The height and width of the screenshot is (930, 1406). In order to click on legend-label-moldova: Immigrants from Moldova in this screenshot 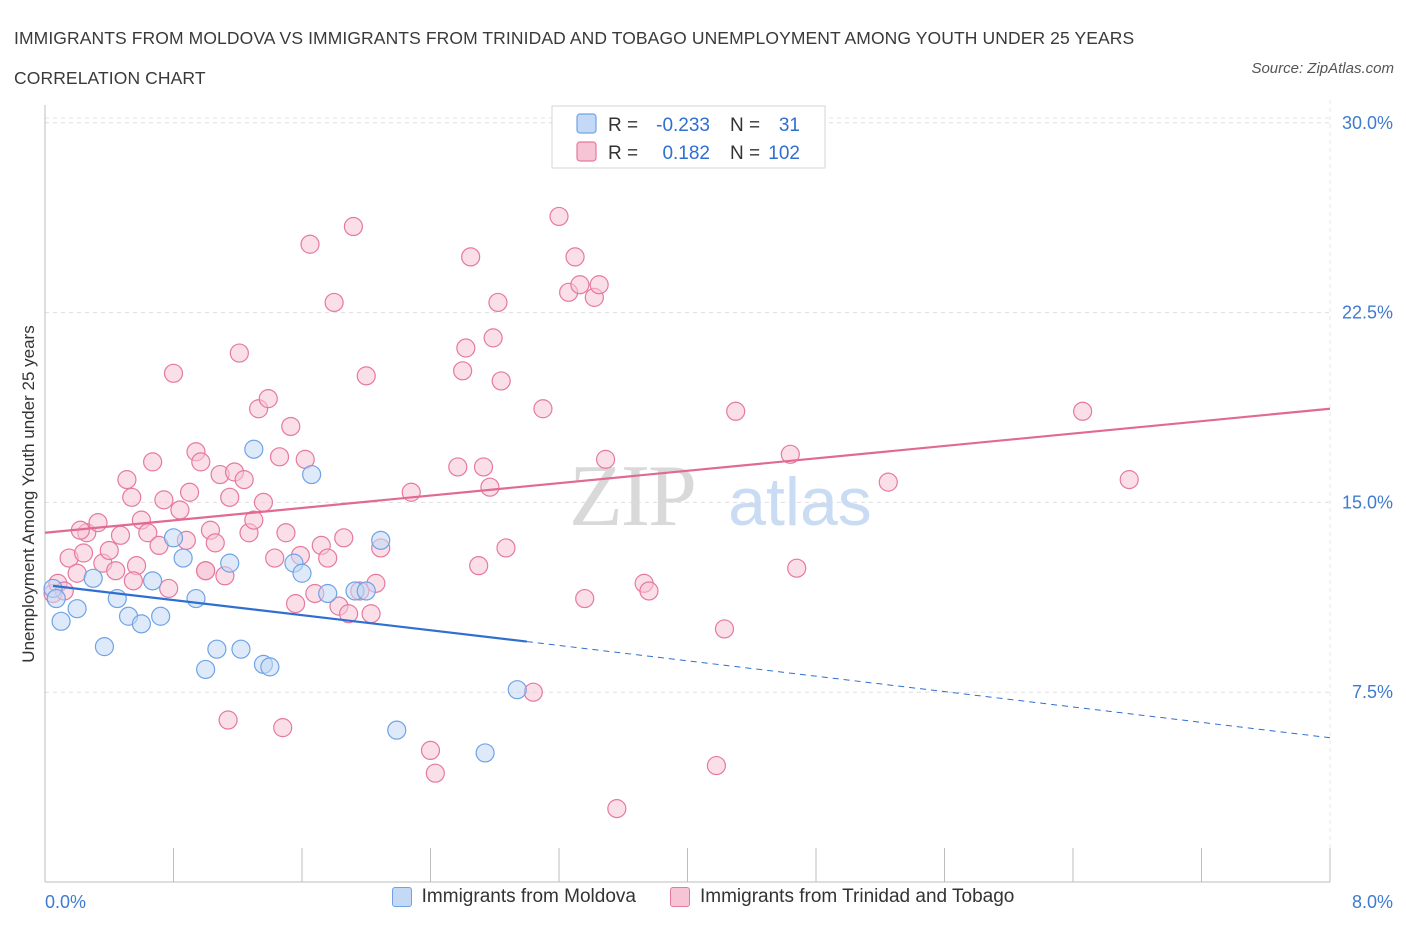, I will do `click(528, 896)`.